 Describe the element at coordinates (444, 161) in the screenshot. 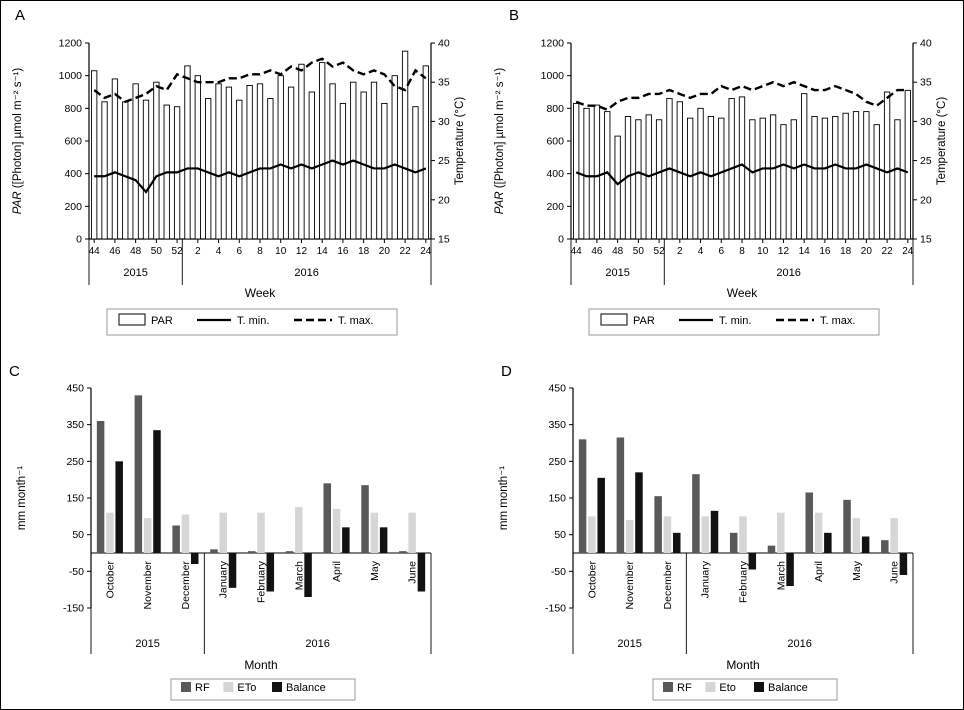

I see `y-right-tick-label: 25` at that location.